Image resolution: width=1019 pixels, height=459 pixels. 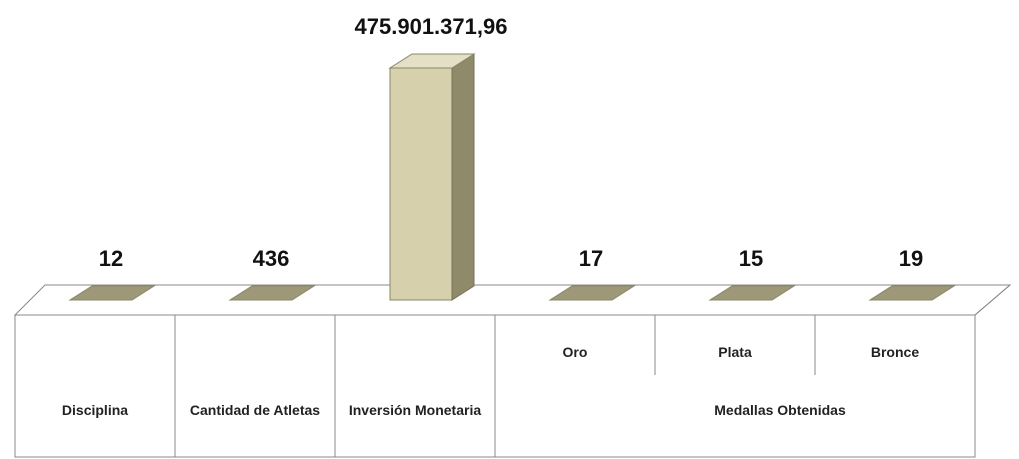 I want to click on group-label: Medallas Obtenidas, so click(x=780, y=410).